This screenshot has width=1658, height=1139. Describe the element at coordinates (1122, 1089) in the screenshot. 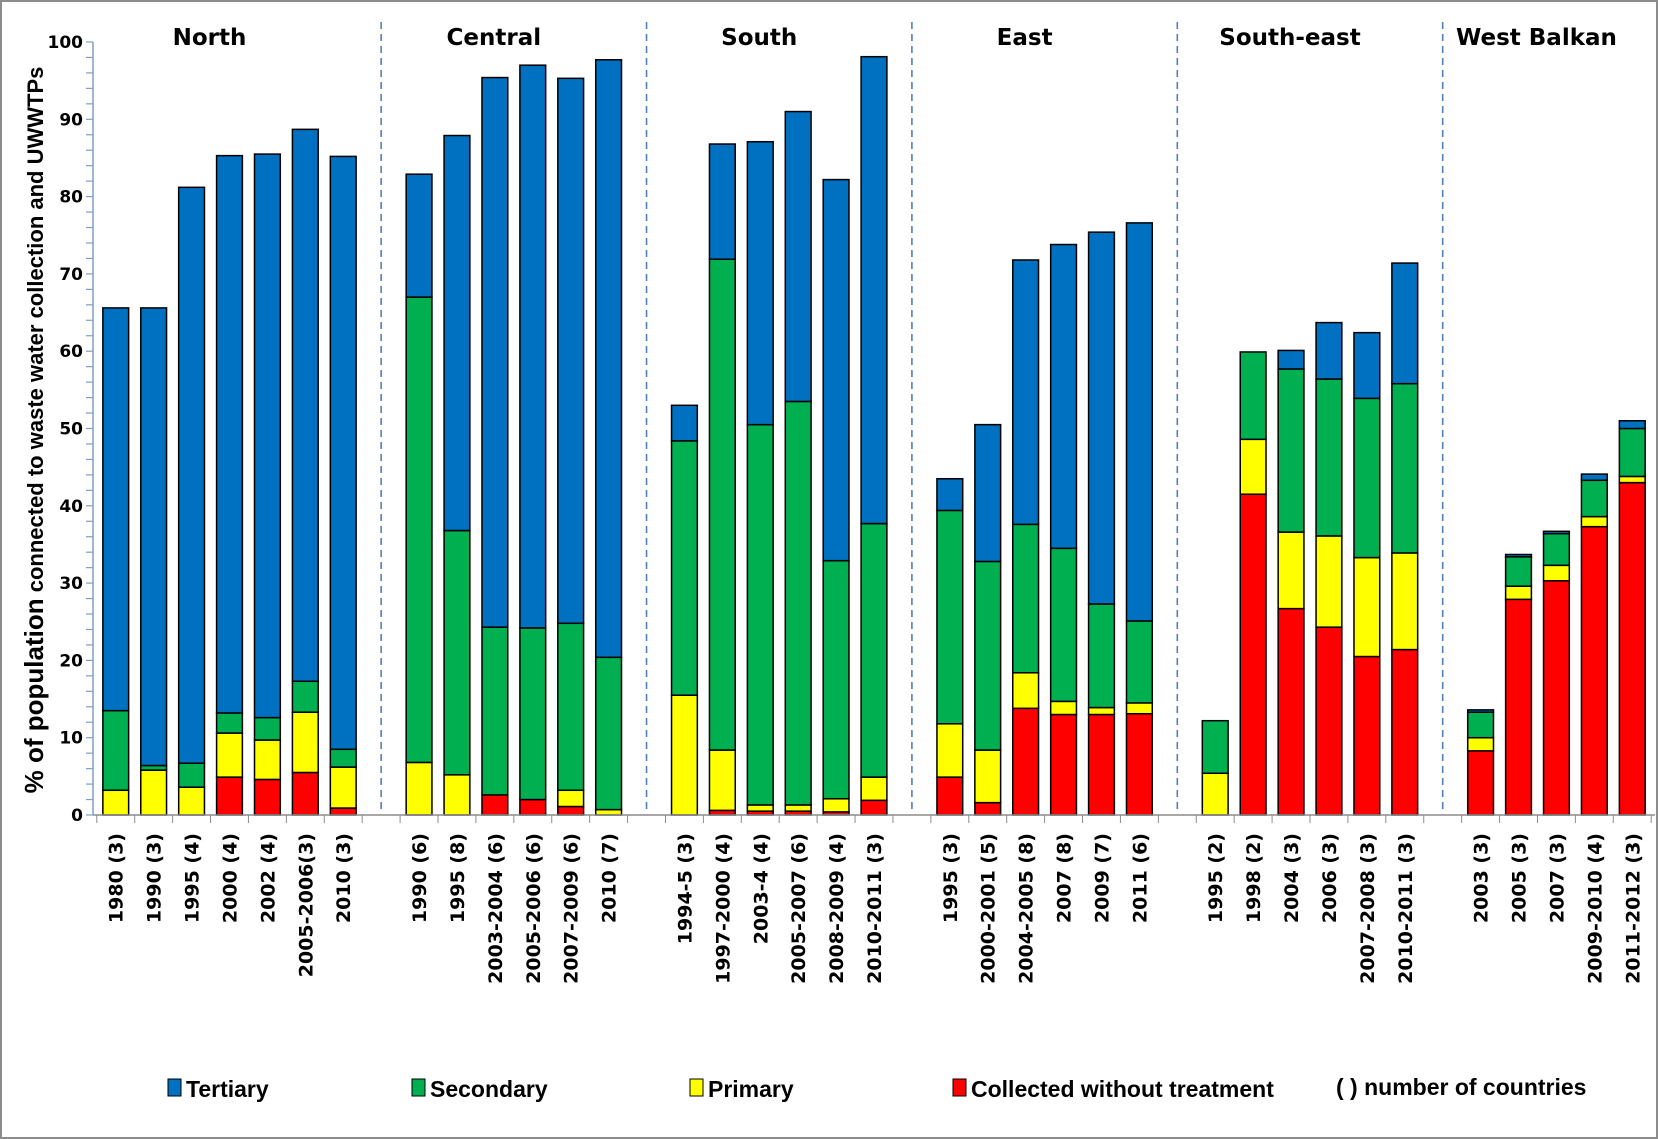

I see `legend-label-collected: Collected without treatment` at that location.